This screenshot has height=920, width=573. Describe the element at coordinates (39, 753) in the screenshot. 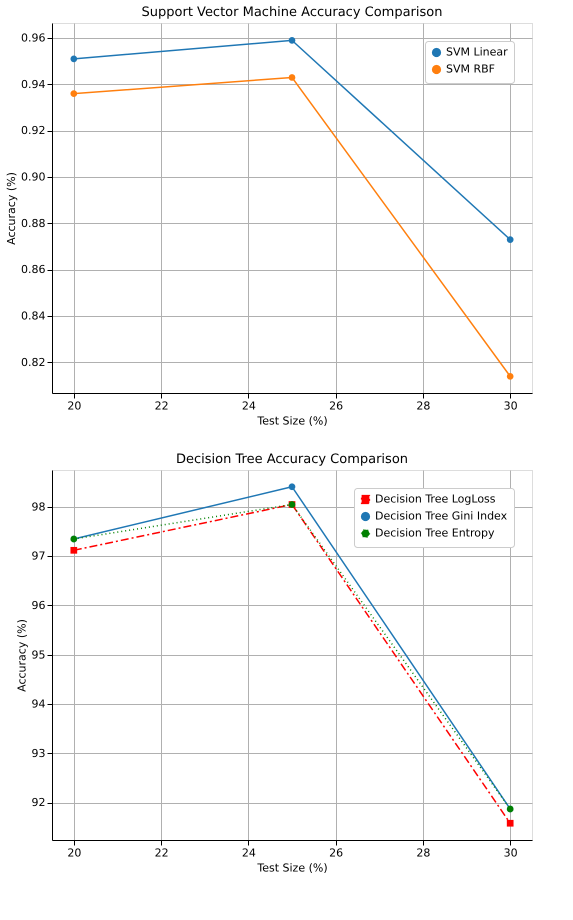

I see `y-tick-label: 93` at that location.